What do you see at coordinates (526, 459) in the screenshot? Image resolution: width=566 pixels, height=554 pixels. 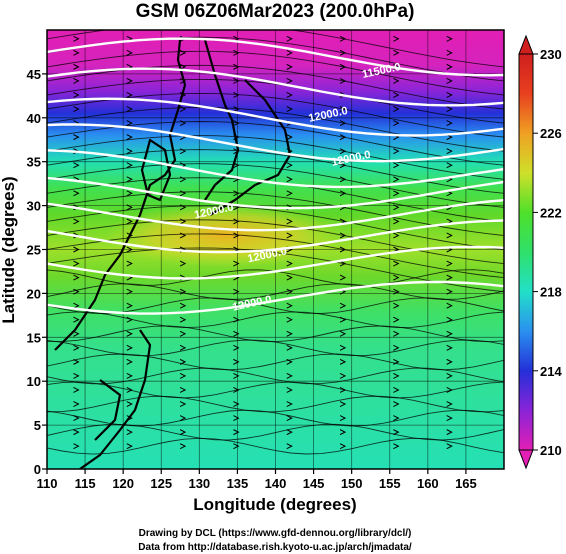 I see `colorbar-min-arrow` at bounding box center [526, 459].